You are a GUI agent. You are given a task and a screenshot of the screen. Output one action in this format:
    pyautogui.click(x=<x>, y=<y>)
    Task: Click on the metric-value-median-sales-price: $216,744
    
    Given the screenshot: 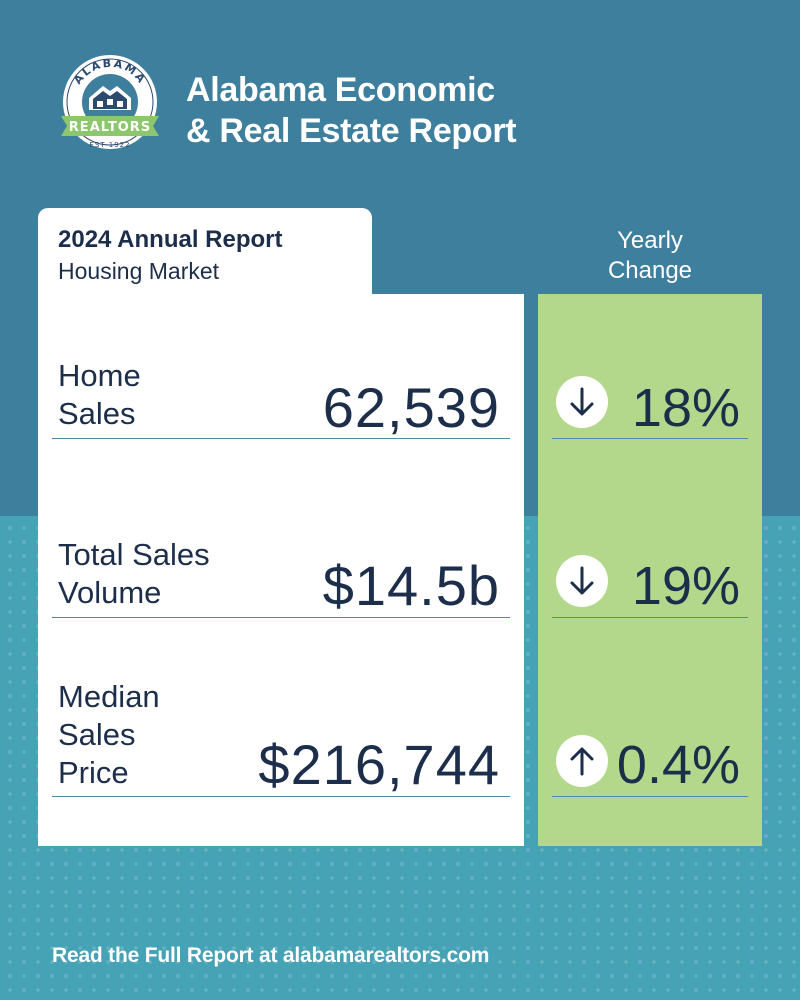 What is the action you would take?
    pyautogui.click(x=379, y=764)
    